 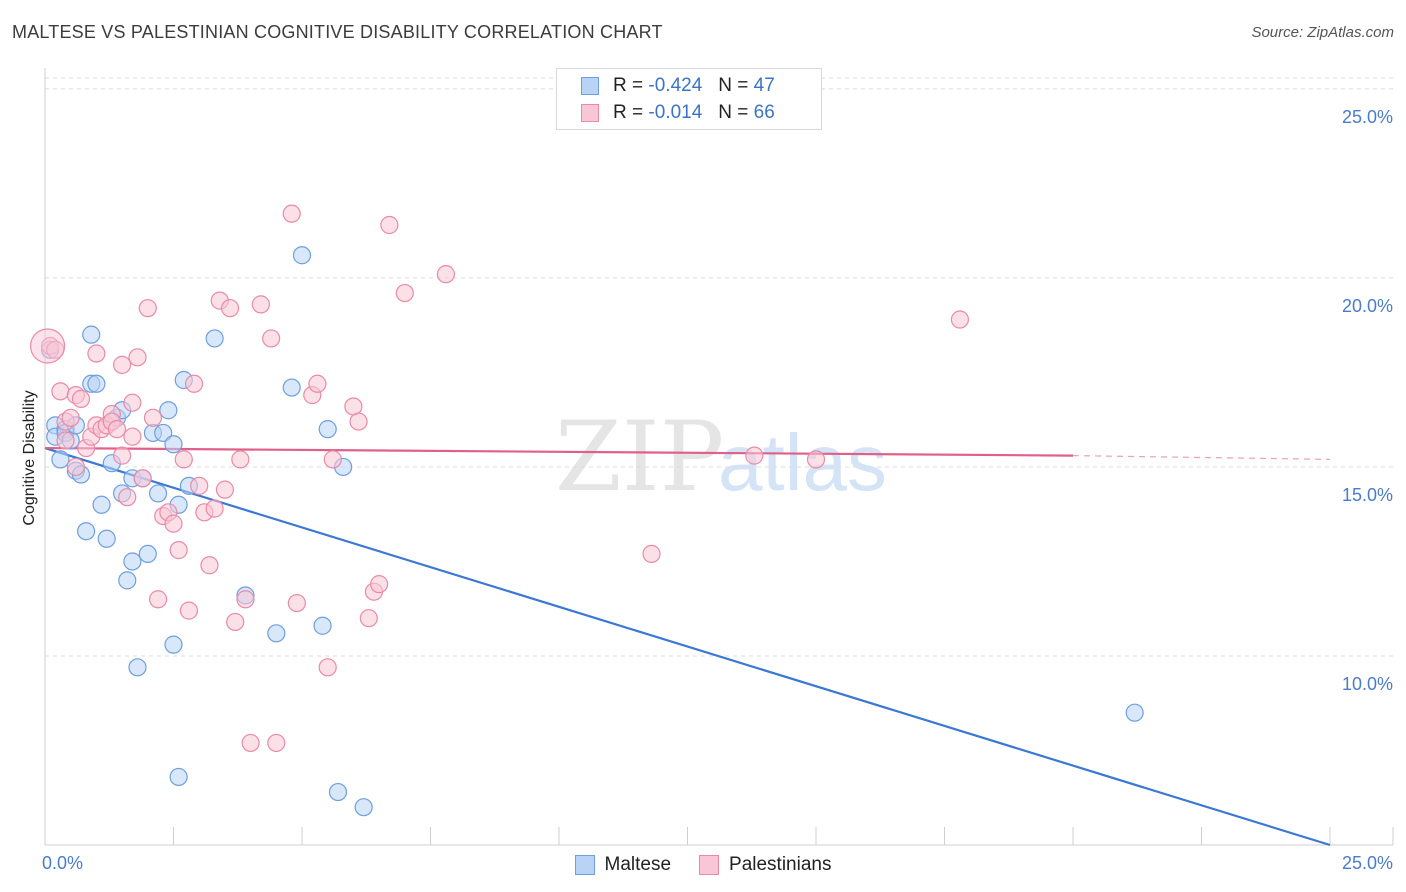 I want to click on x-tick-label: 25.0%, so click(x=1367, y=863).